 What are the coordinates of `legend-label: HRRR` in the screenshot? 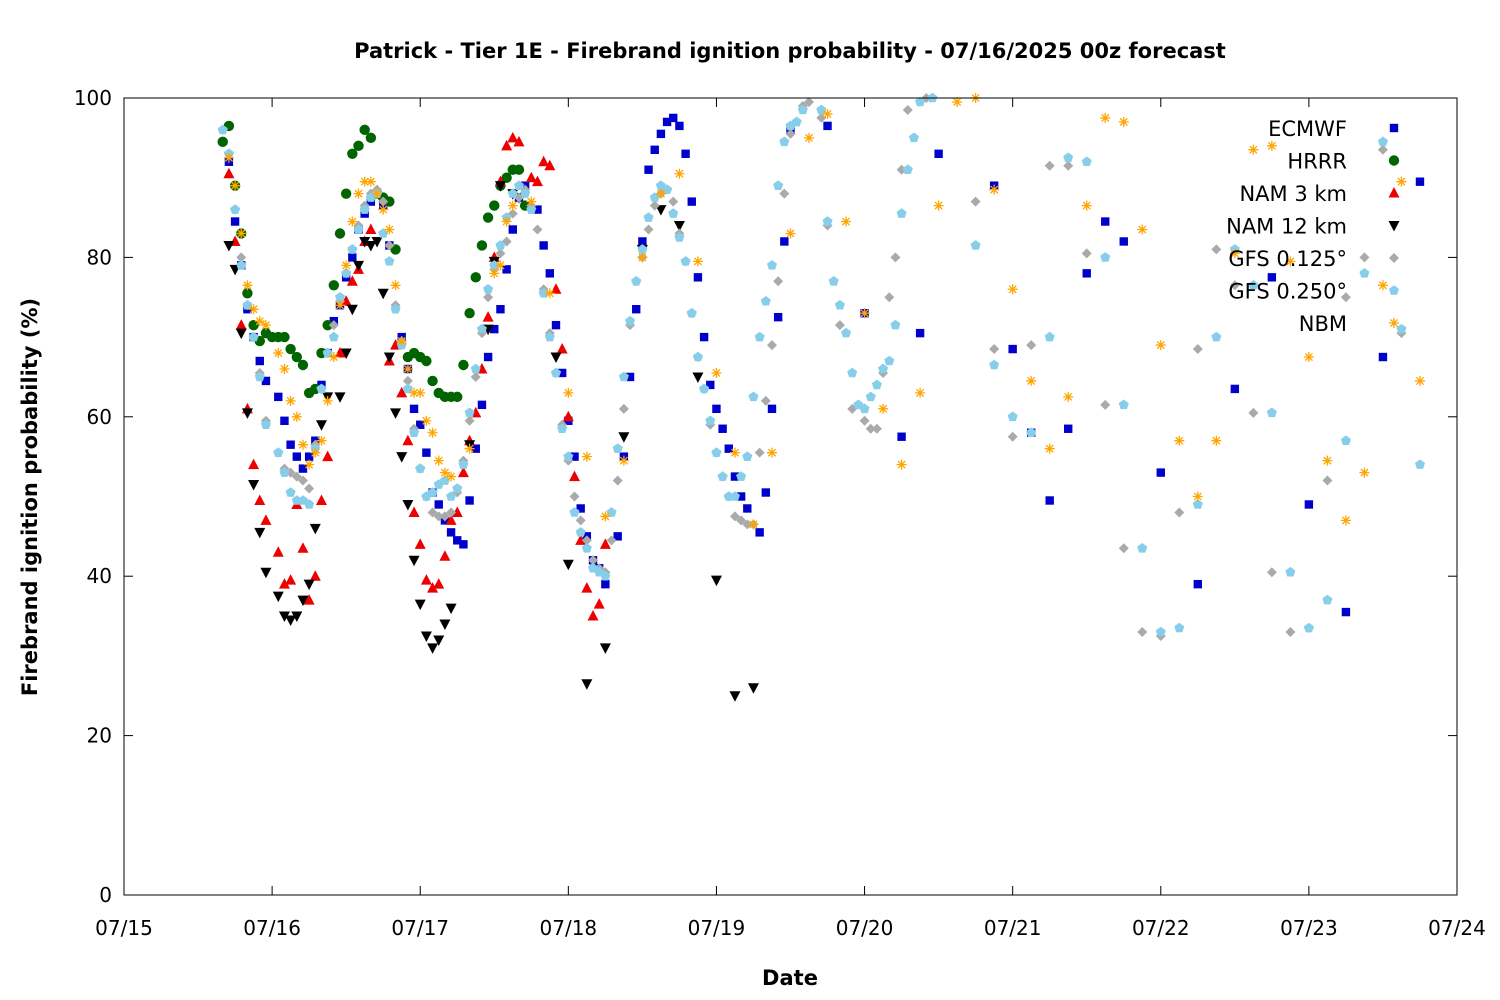 It's located at (1317, 162).